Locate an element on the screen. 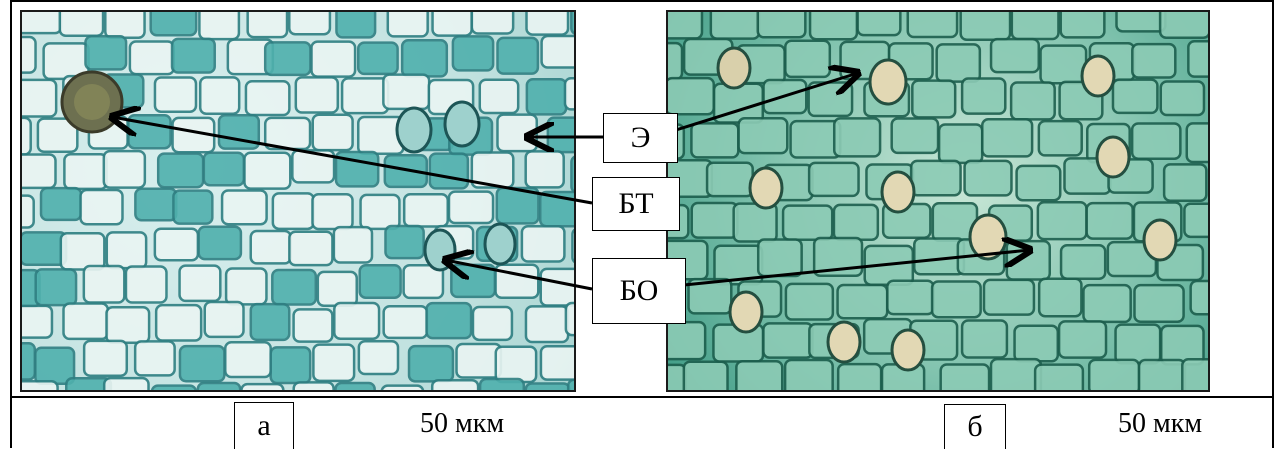 Image resolution: width=1286 pixels, height=449 pixels. arrow-stomata-a is located at coordinates (519, 275).